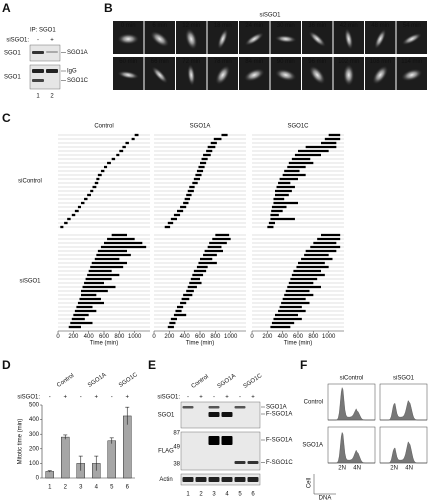 This screenshot has height=500, width=430. Describe the element at coordinates (112, 488) in the screenshot. I see `x-tick-label: 5` at that location.